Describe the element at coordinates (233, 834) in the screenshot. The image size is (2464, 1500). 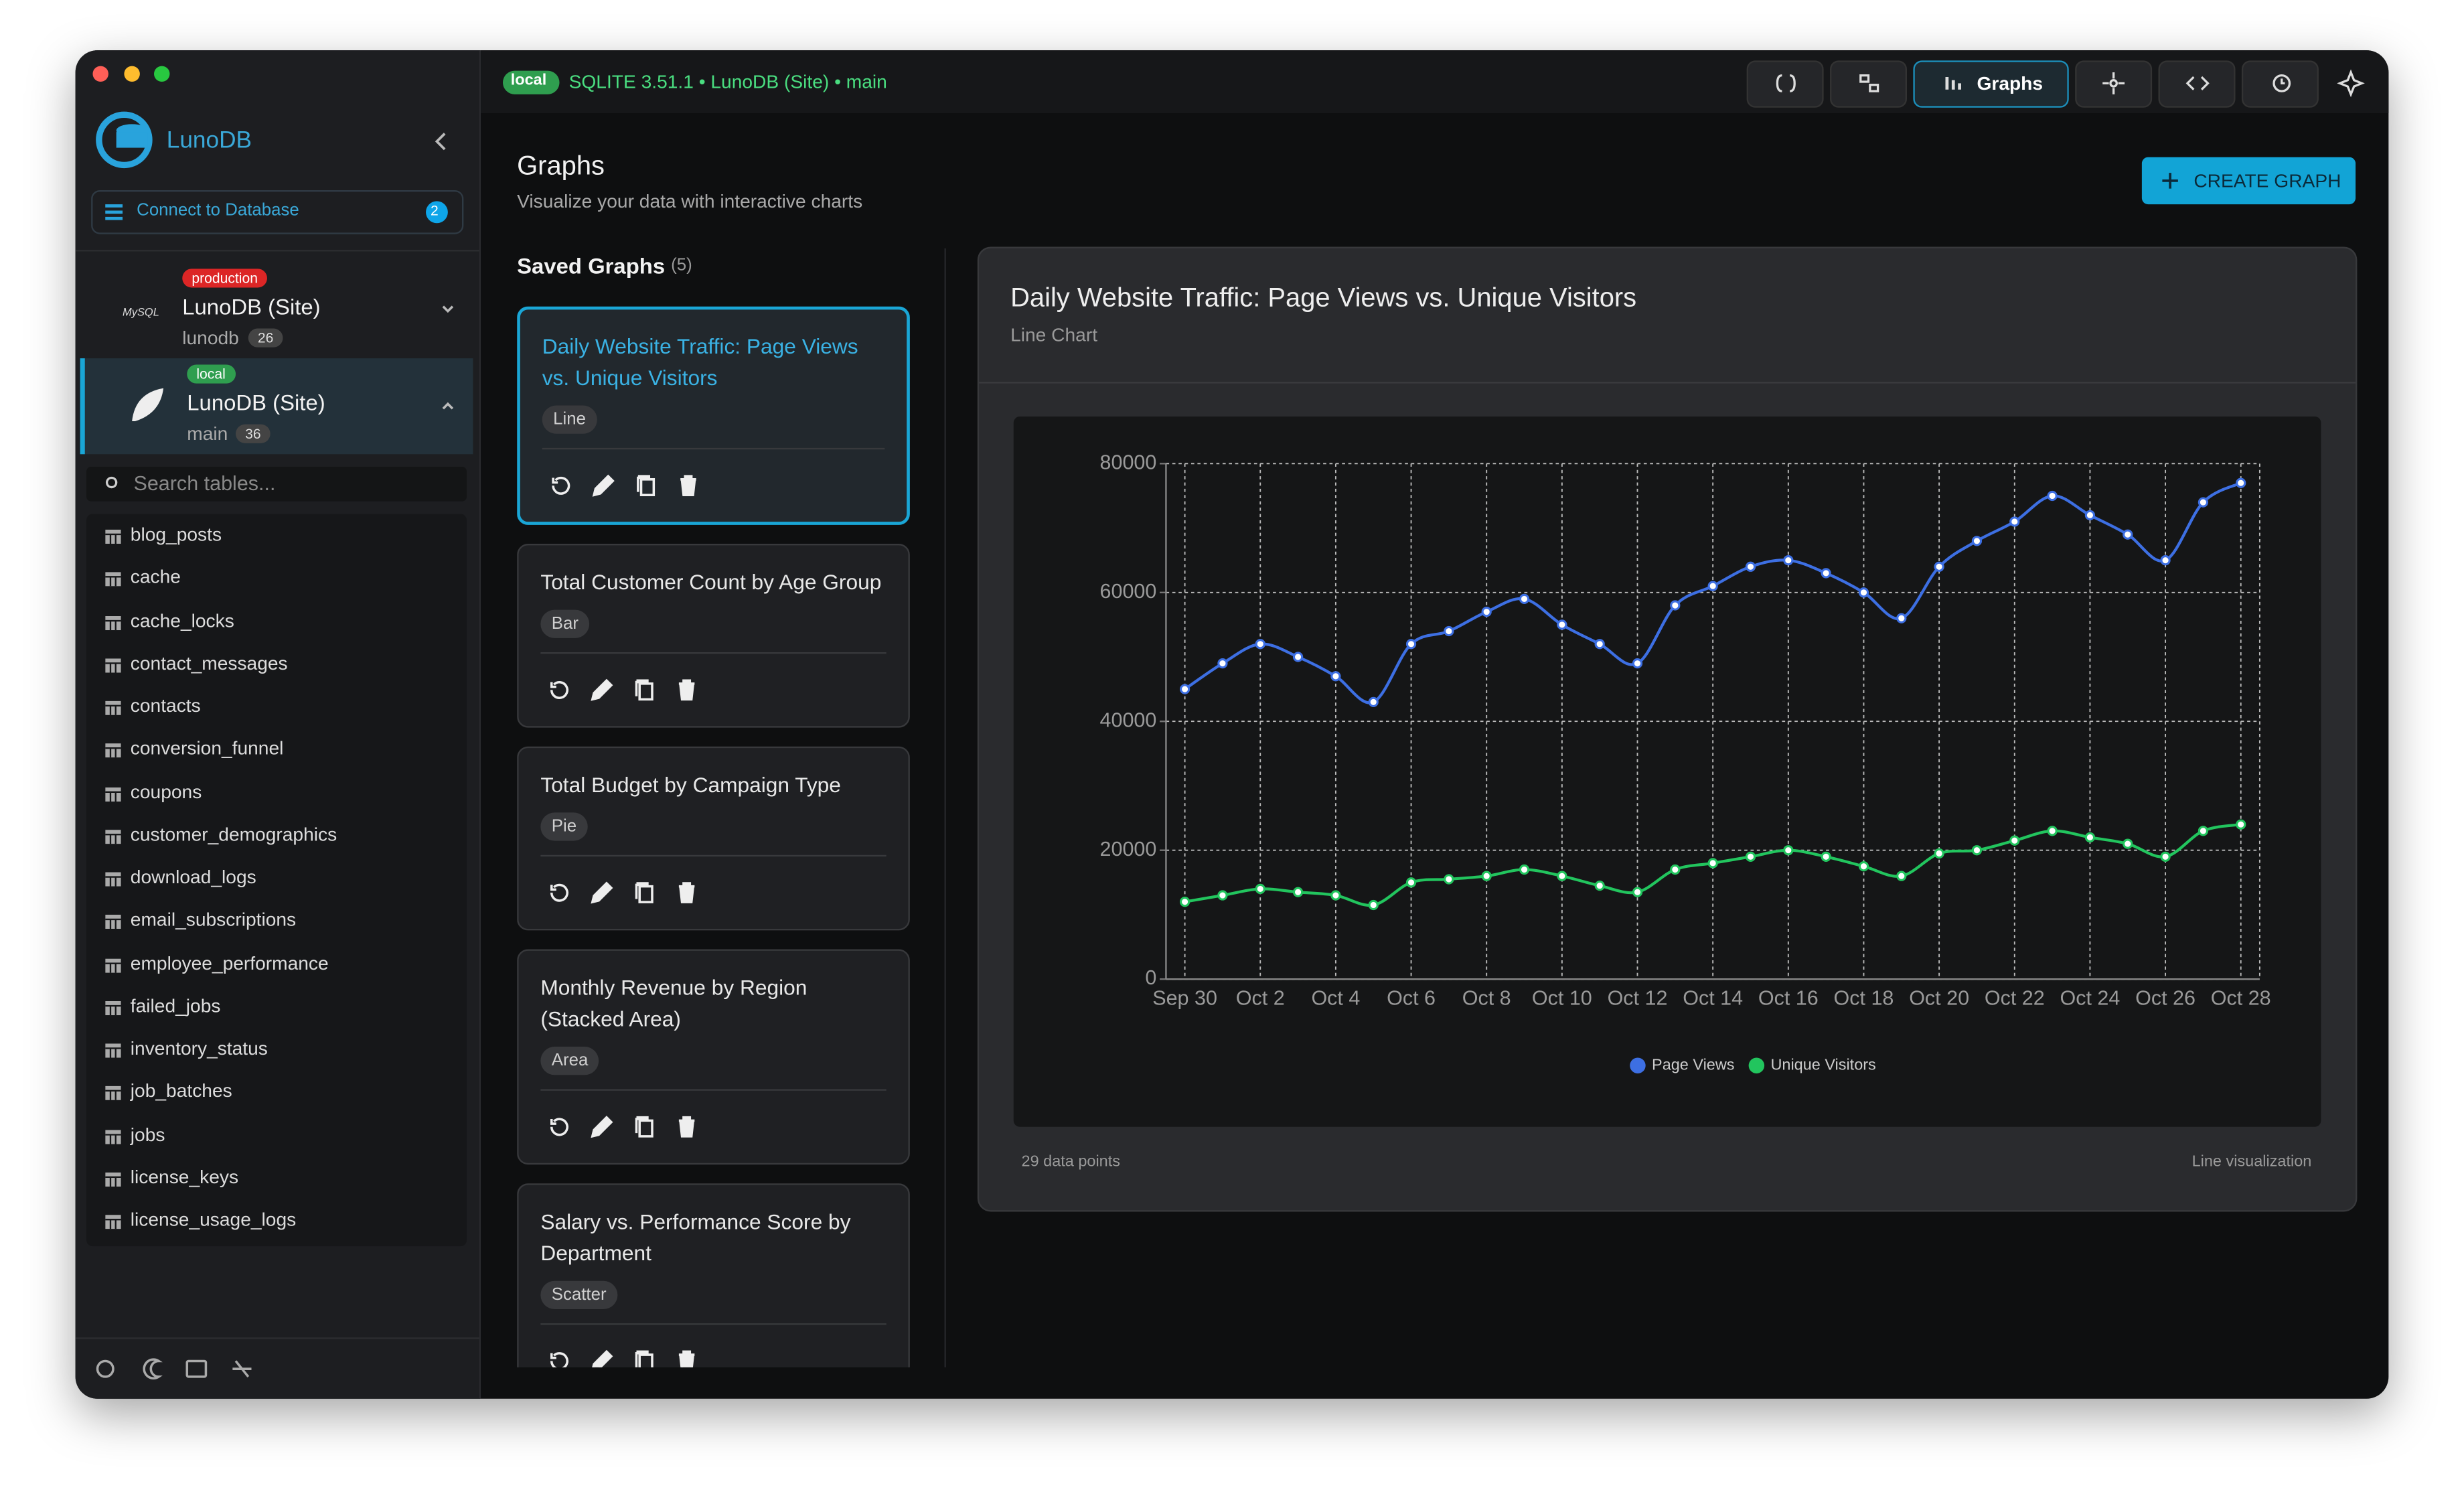
I see `table-name: customer_demographics` at that location.